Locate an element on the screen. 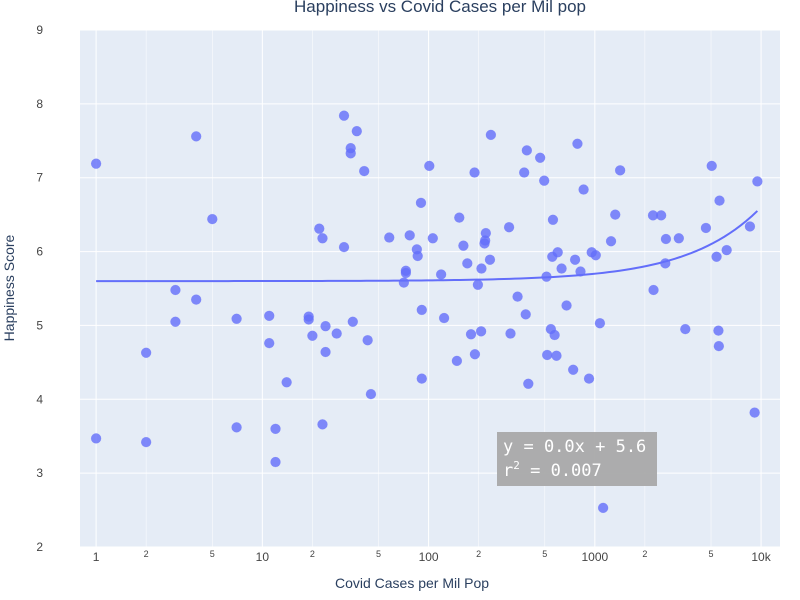 This screenshot has width=800, height=600. y-axis-label: Happiness Score is located at coordinates (9, 287).